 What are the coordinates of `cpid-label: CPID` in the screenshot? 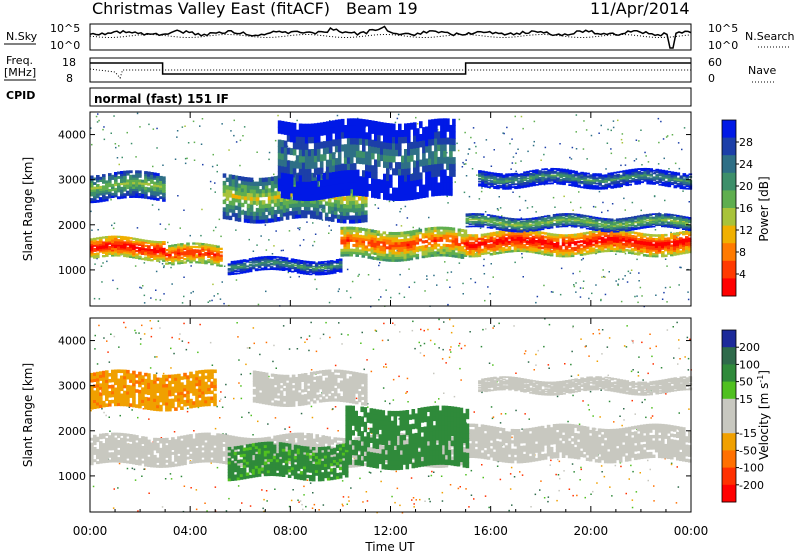 It's located at (20, 95).